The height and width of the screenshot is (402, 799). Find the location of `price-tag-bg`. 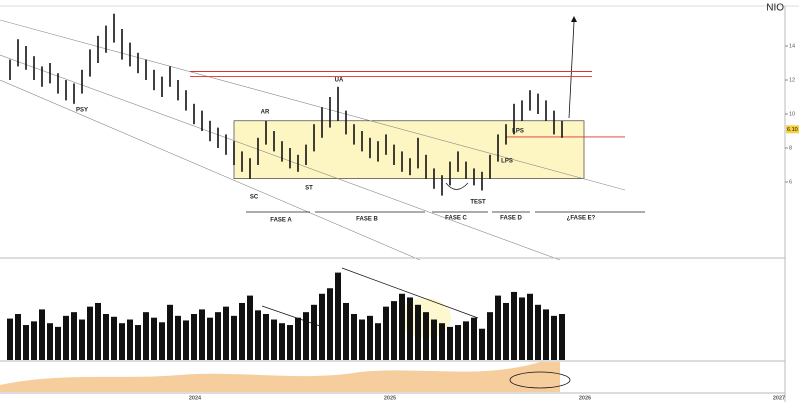

price-tag-bg is located at coordinates (792, 129).